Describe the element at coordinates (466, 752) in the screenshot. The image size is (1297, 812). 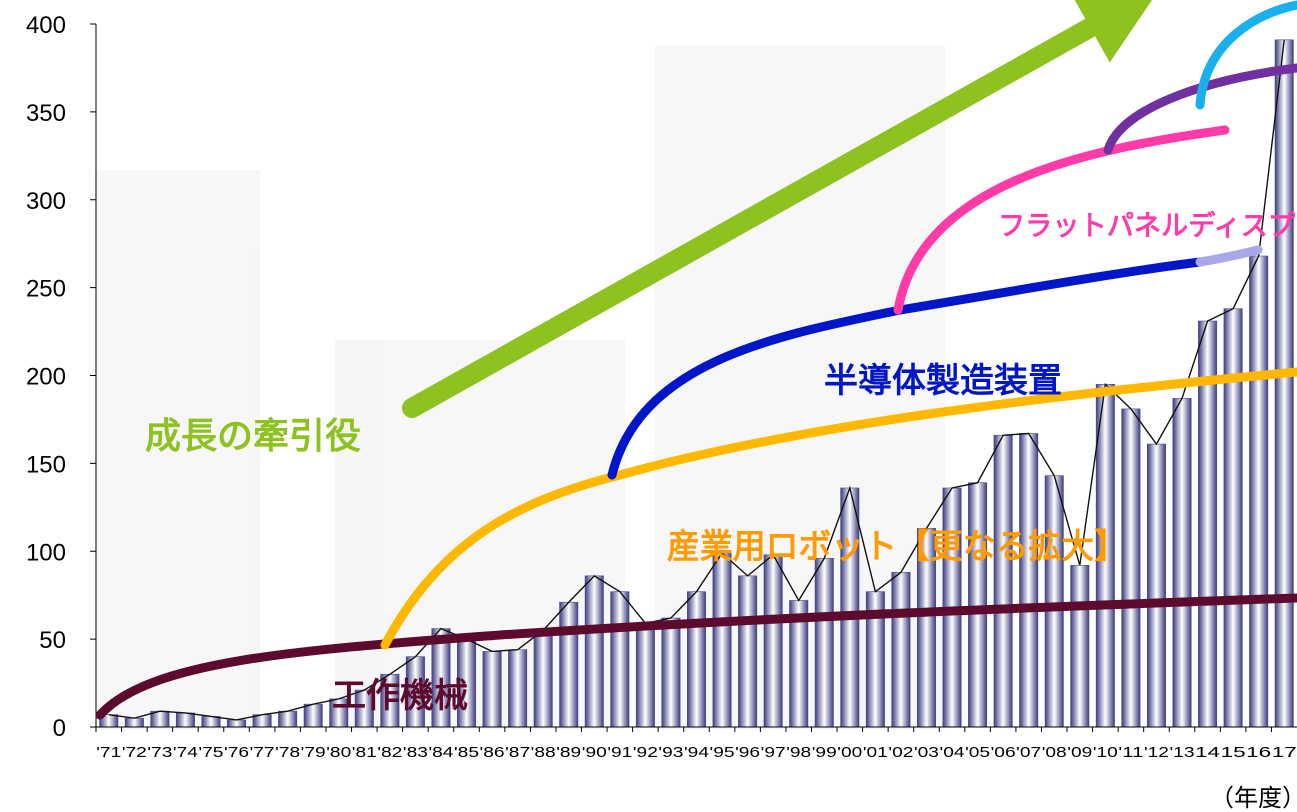
I see `x-tick-label: '85` at that location.